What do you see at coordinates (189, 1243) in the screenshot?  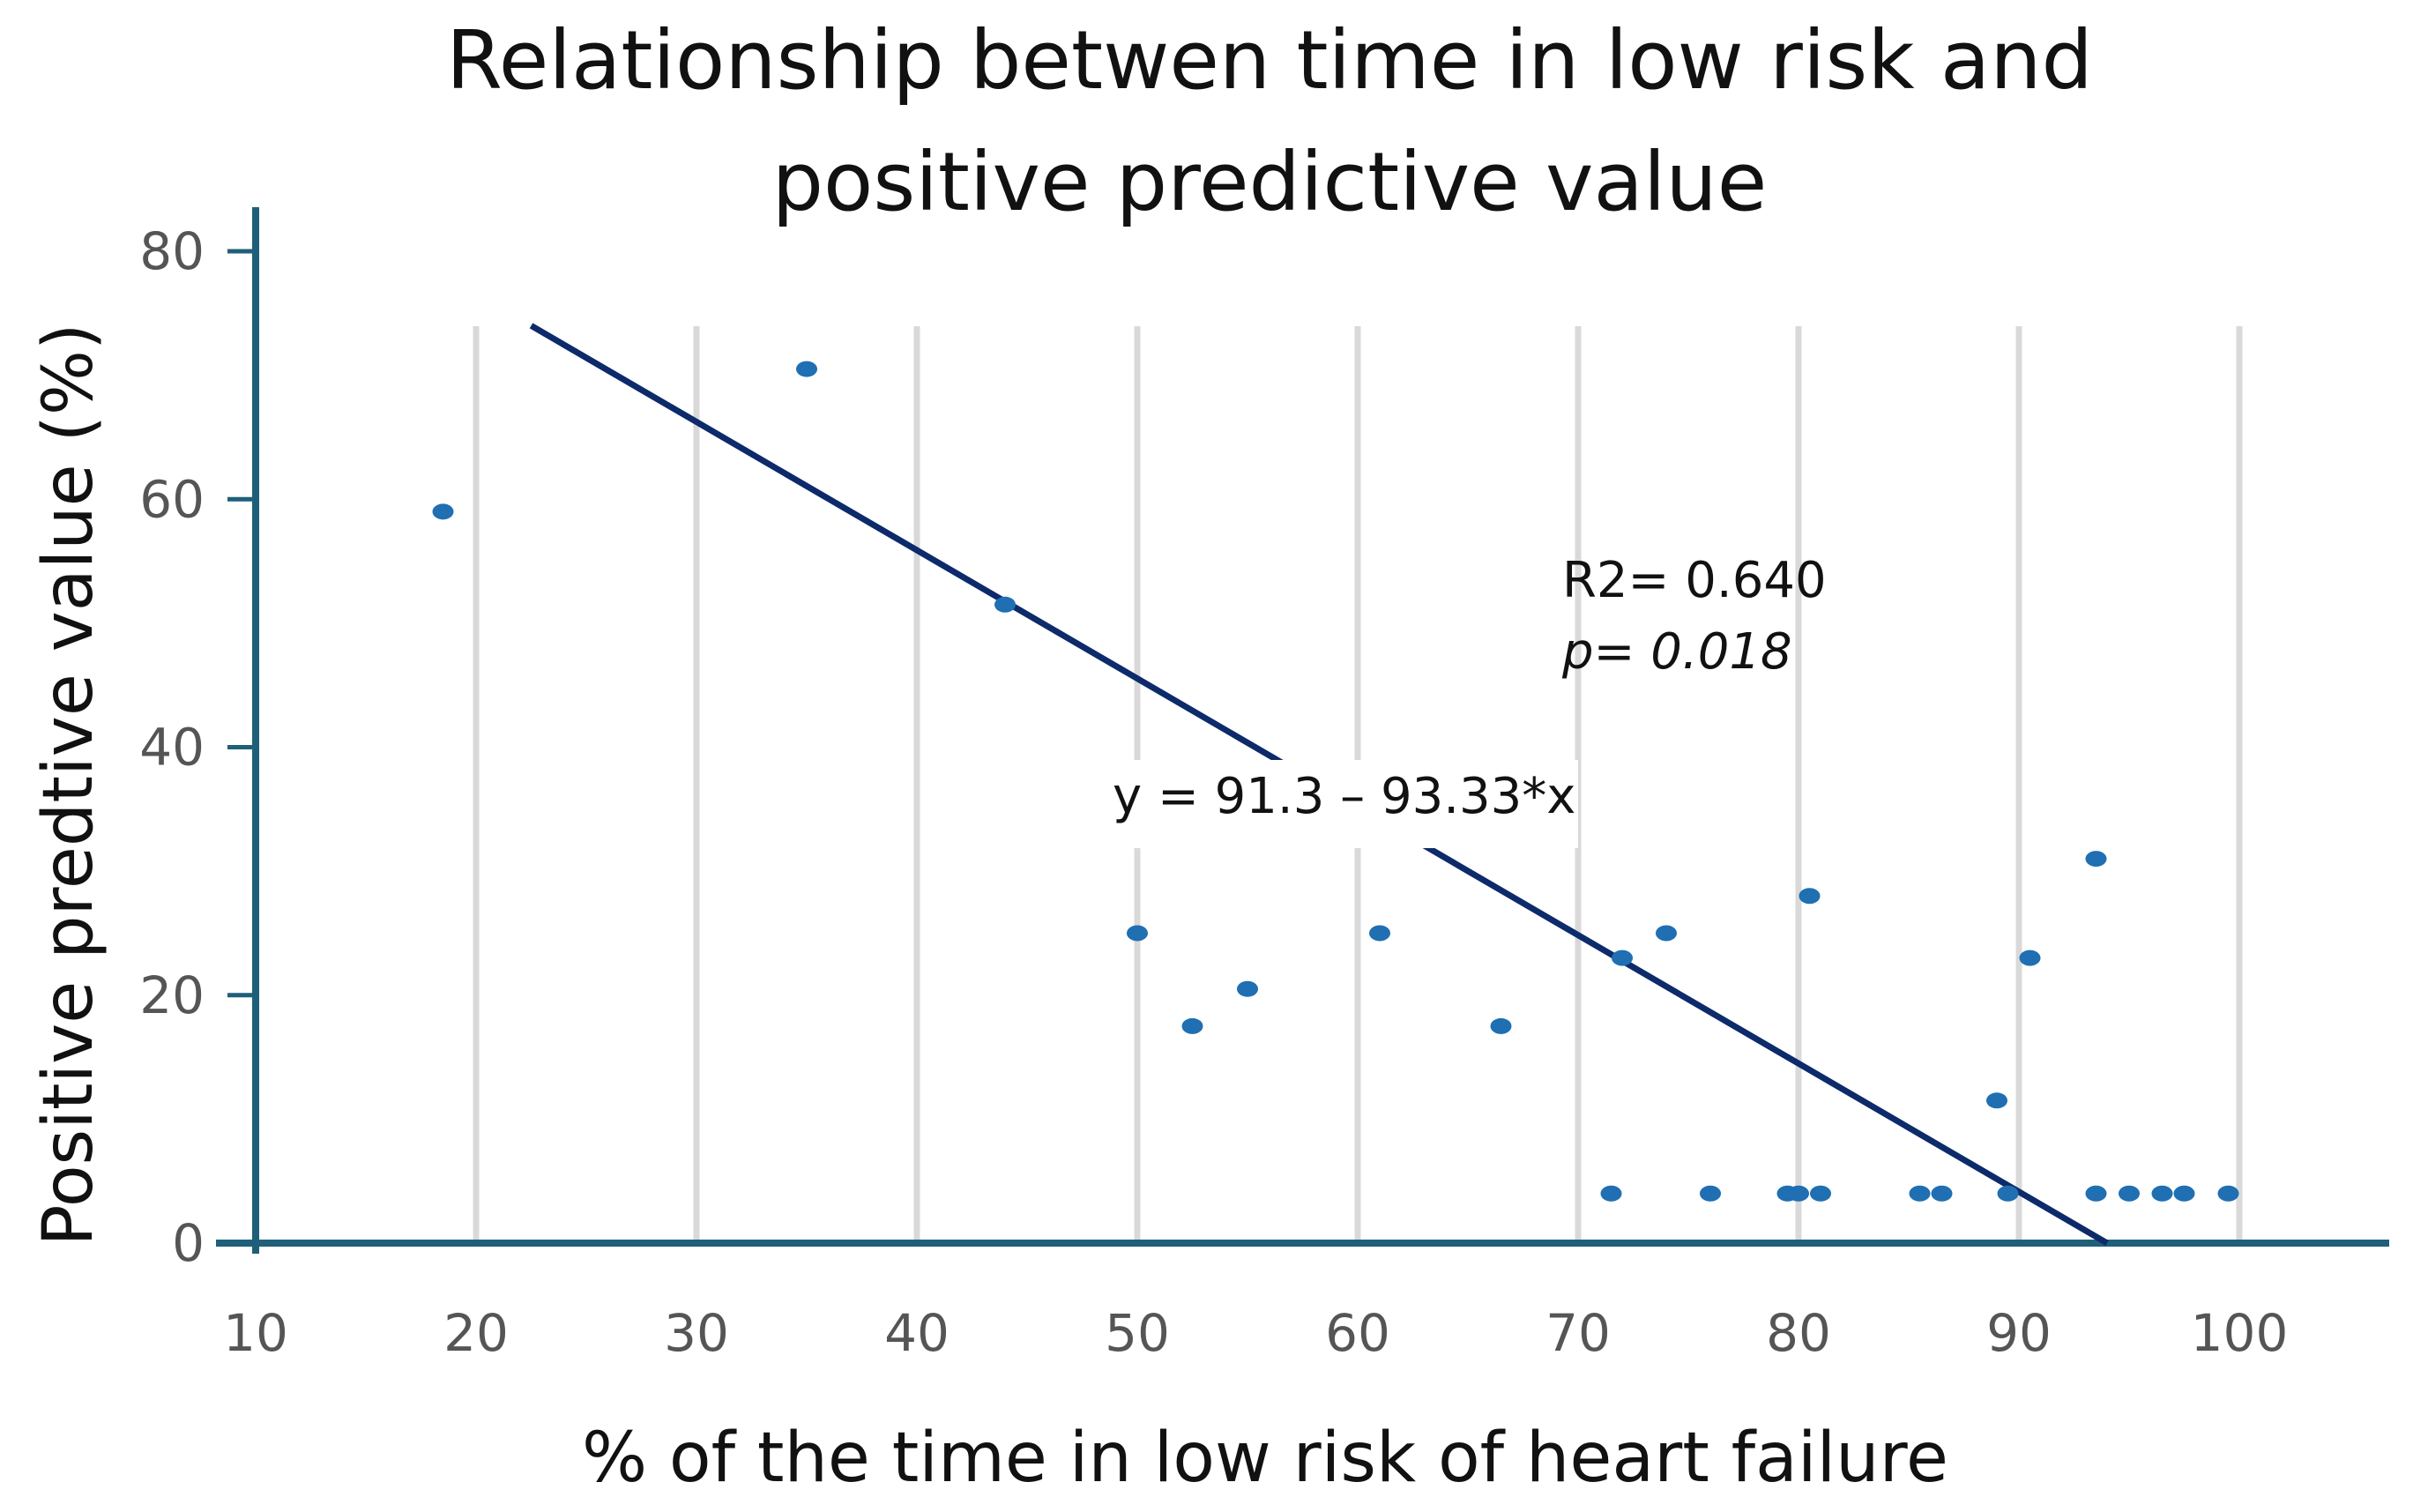 I see `y-tick-label-0: 0` at bounding box center [189, 1243].